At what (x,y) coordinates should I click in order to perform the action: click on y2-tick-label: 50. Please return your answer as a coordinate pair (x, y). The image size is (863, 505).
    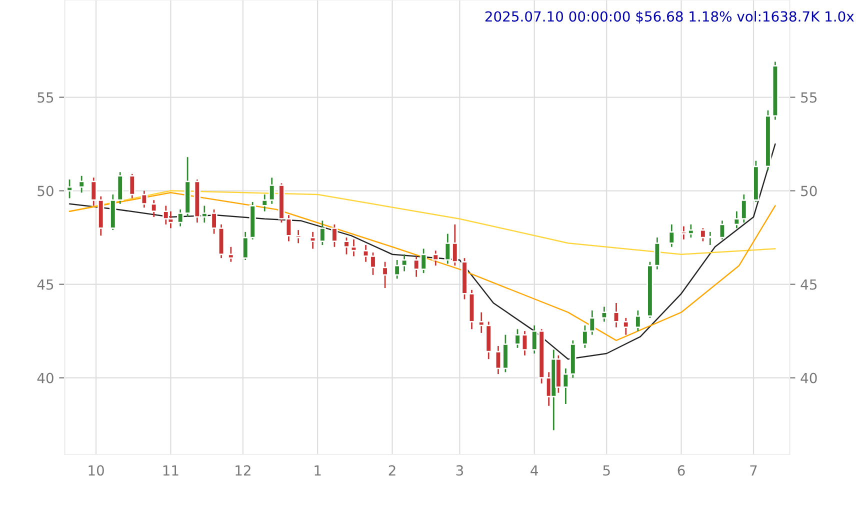
    Looking at the image, I should click on (809, 191).